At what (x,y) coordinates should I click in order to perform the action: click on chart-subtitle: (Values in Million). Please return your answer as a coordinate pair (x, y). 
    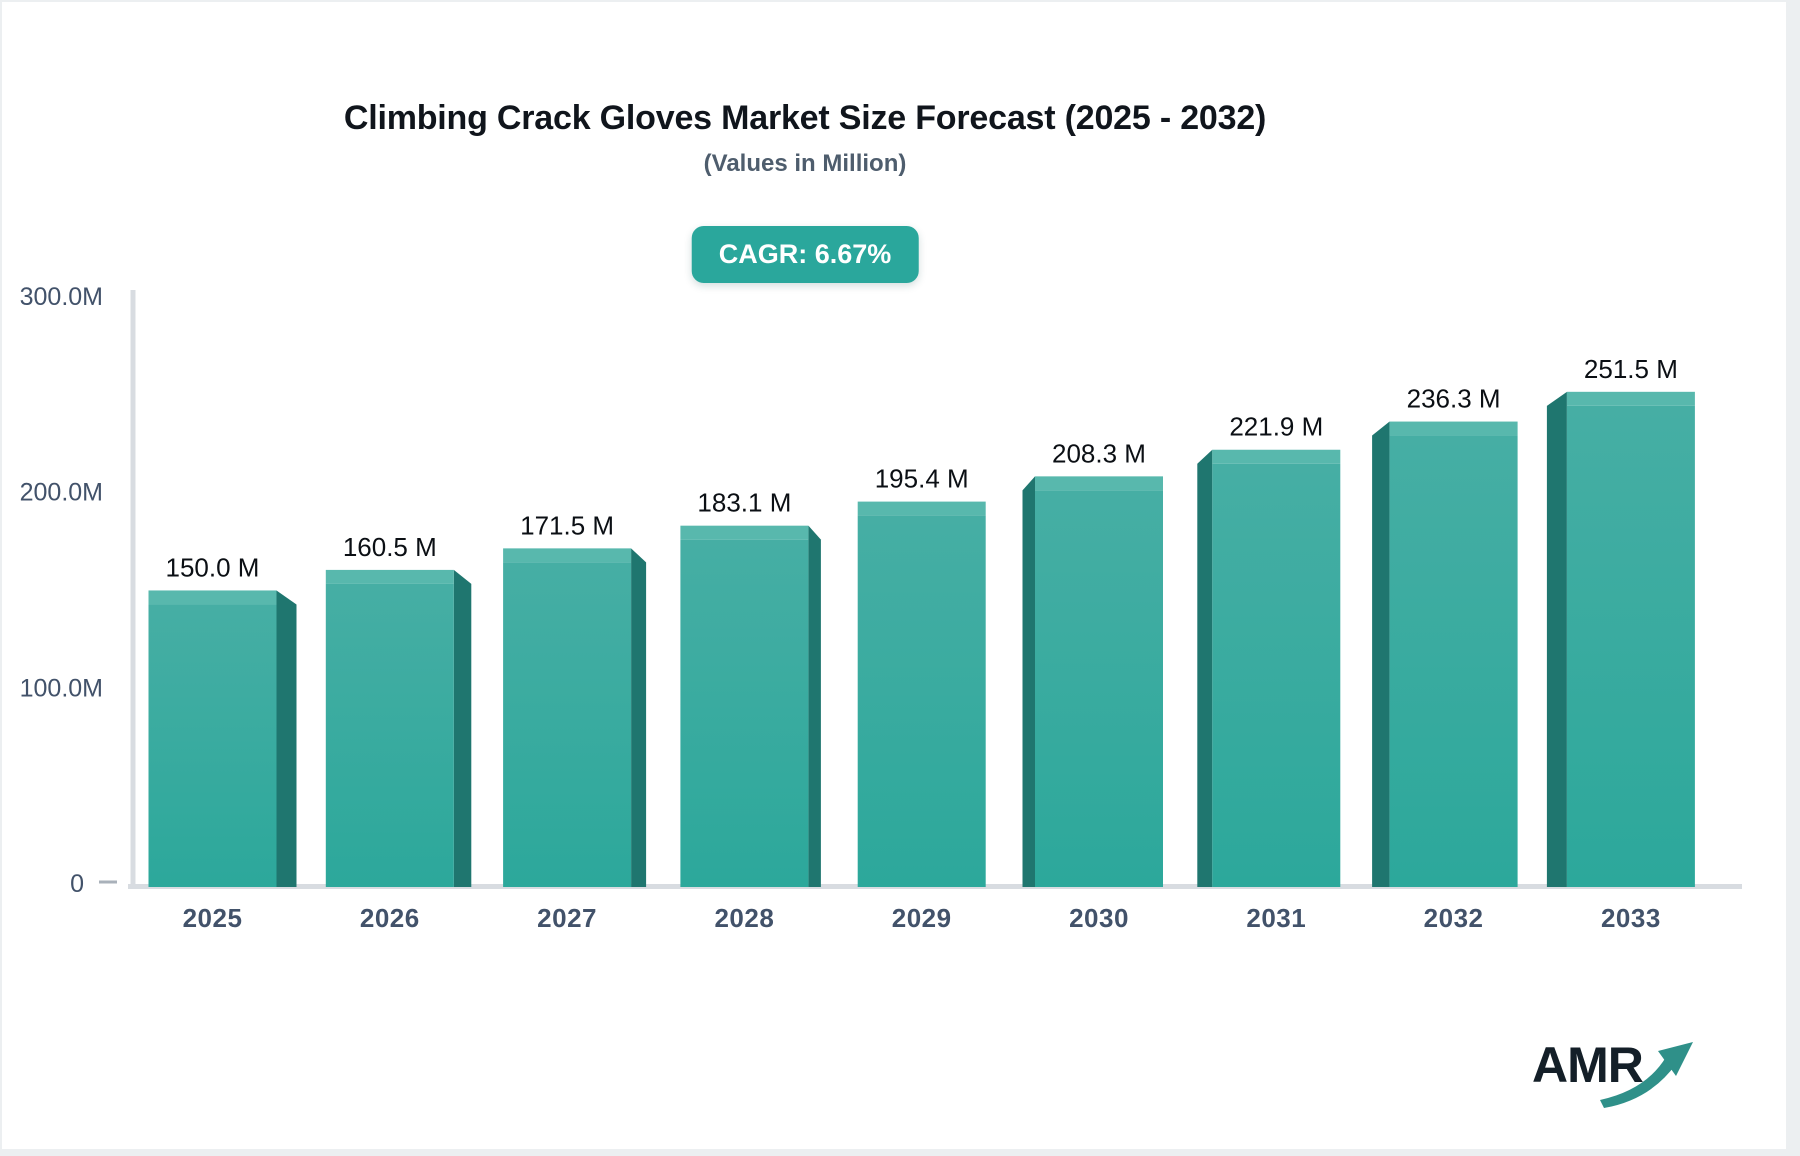
    Looking at the image, I should click on (805, 163).